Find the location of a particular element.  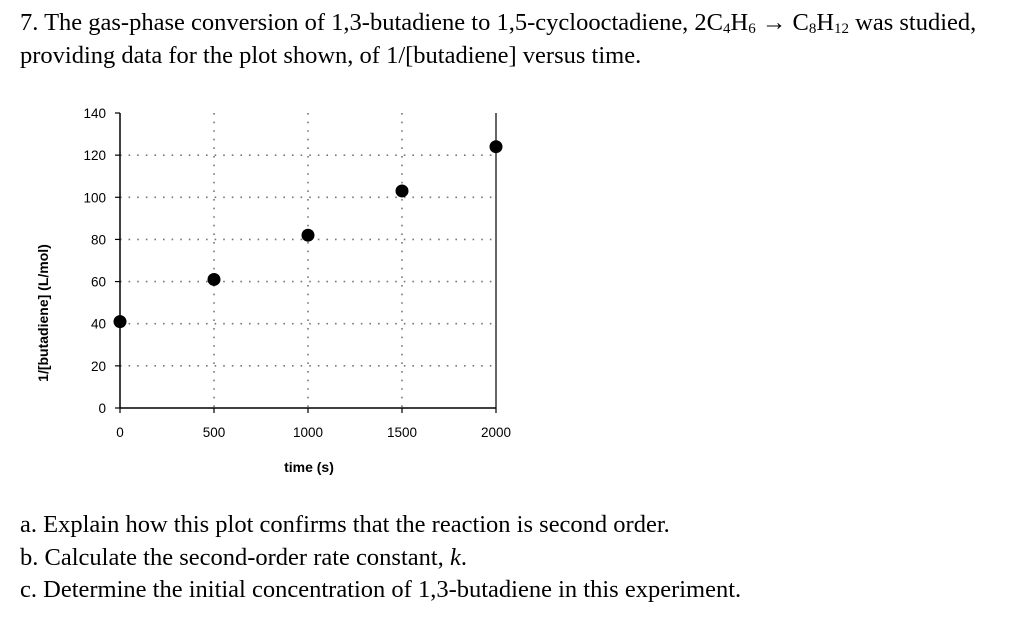

x-tick-label: 1000 is located at coordinates (308, 432).